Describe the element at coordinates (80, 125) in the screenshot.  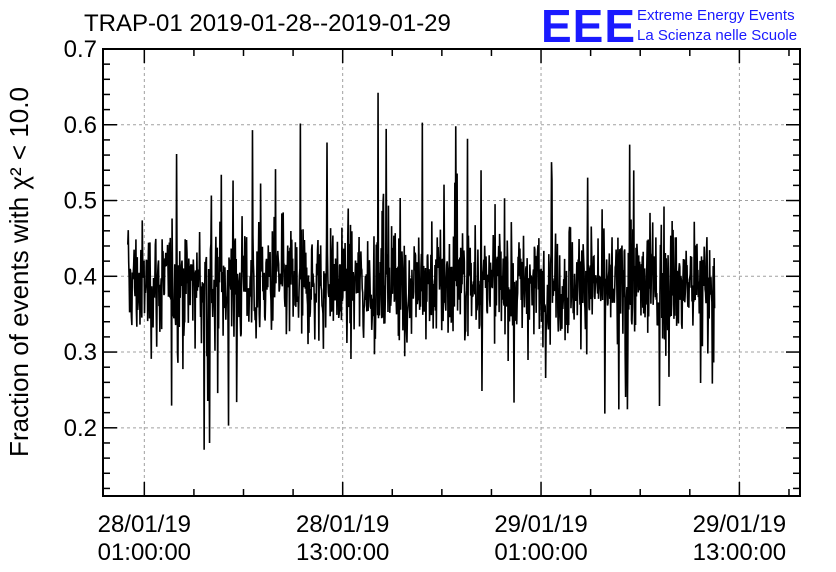
I see `y-tick-label: 0.6` at that location.